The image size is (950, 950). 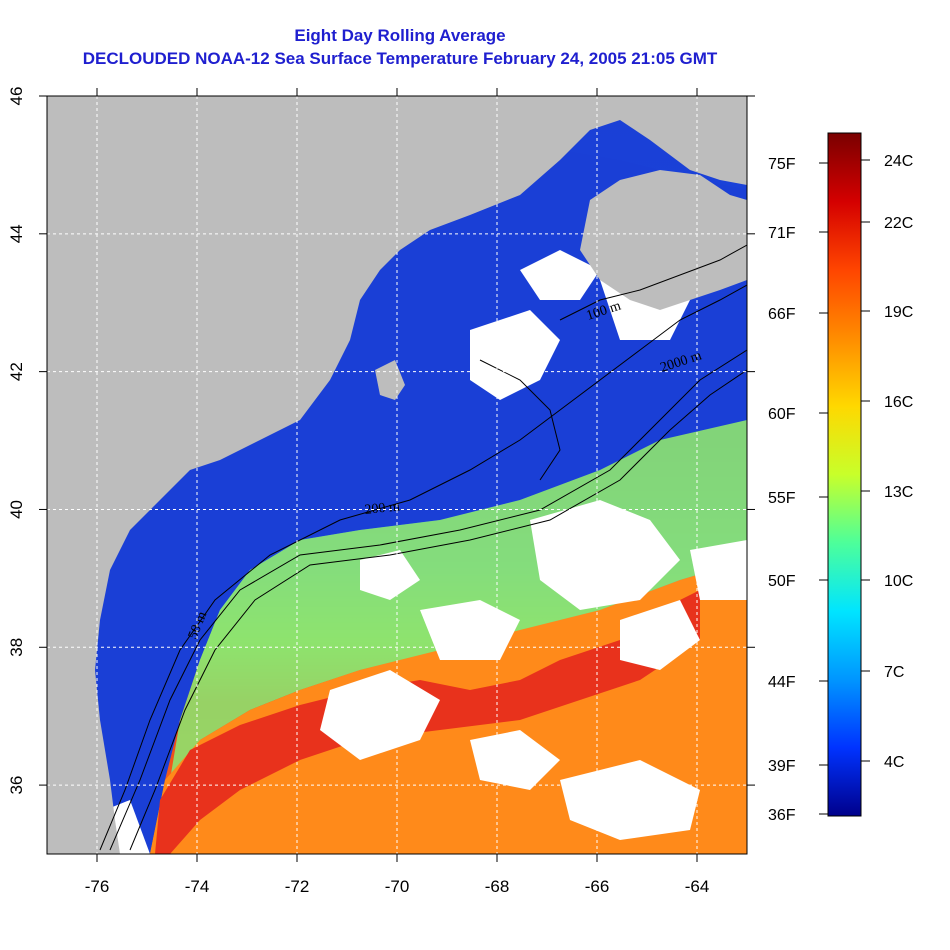 What do you see at coordinates (898, 492) in the screenshot?
I see `celsius-label: 13C` at bounding box center [898, 492].